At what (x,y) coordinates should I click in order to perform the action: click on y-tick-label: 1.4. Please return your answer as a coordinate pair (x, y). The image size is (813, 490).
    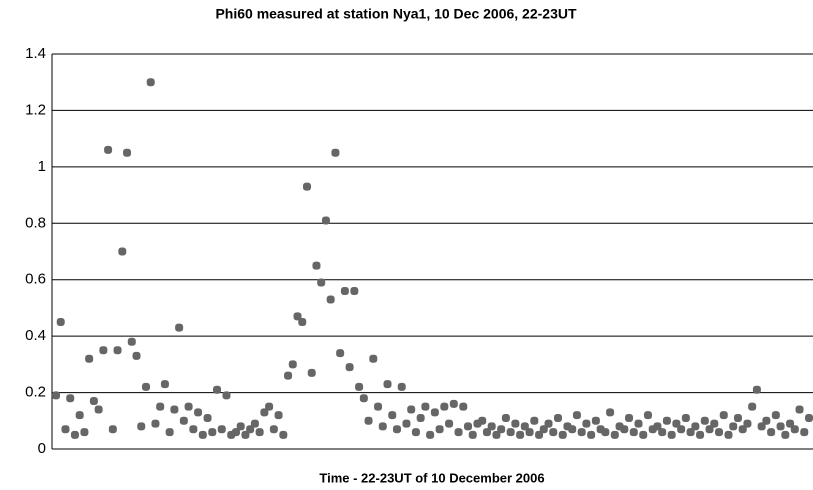
    Looking at the image, I should click on (35, 53).